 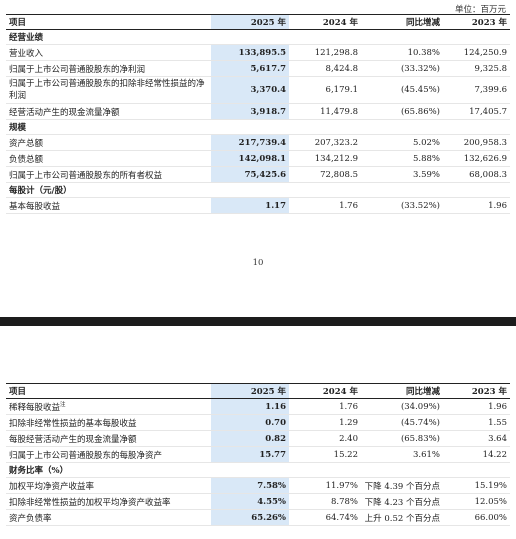 I want to click on value-2023: 12.05%, so click(x=476, y=501).